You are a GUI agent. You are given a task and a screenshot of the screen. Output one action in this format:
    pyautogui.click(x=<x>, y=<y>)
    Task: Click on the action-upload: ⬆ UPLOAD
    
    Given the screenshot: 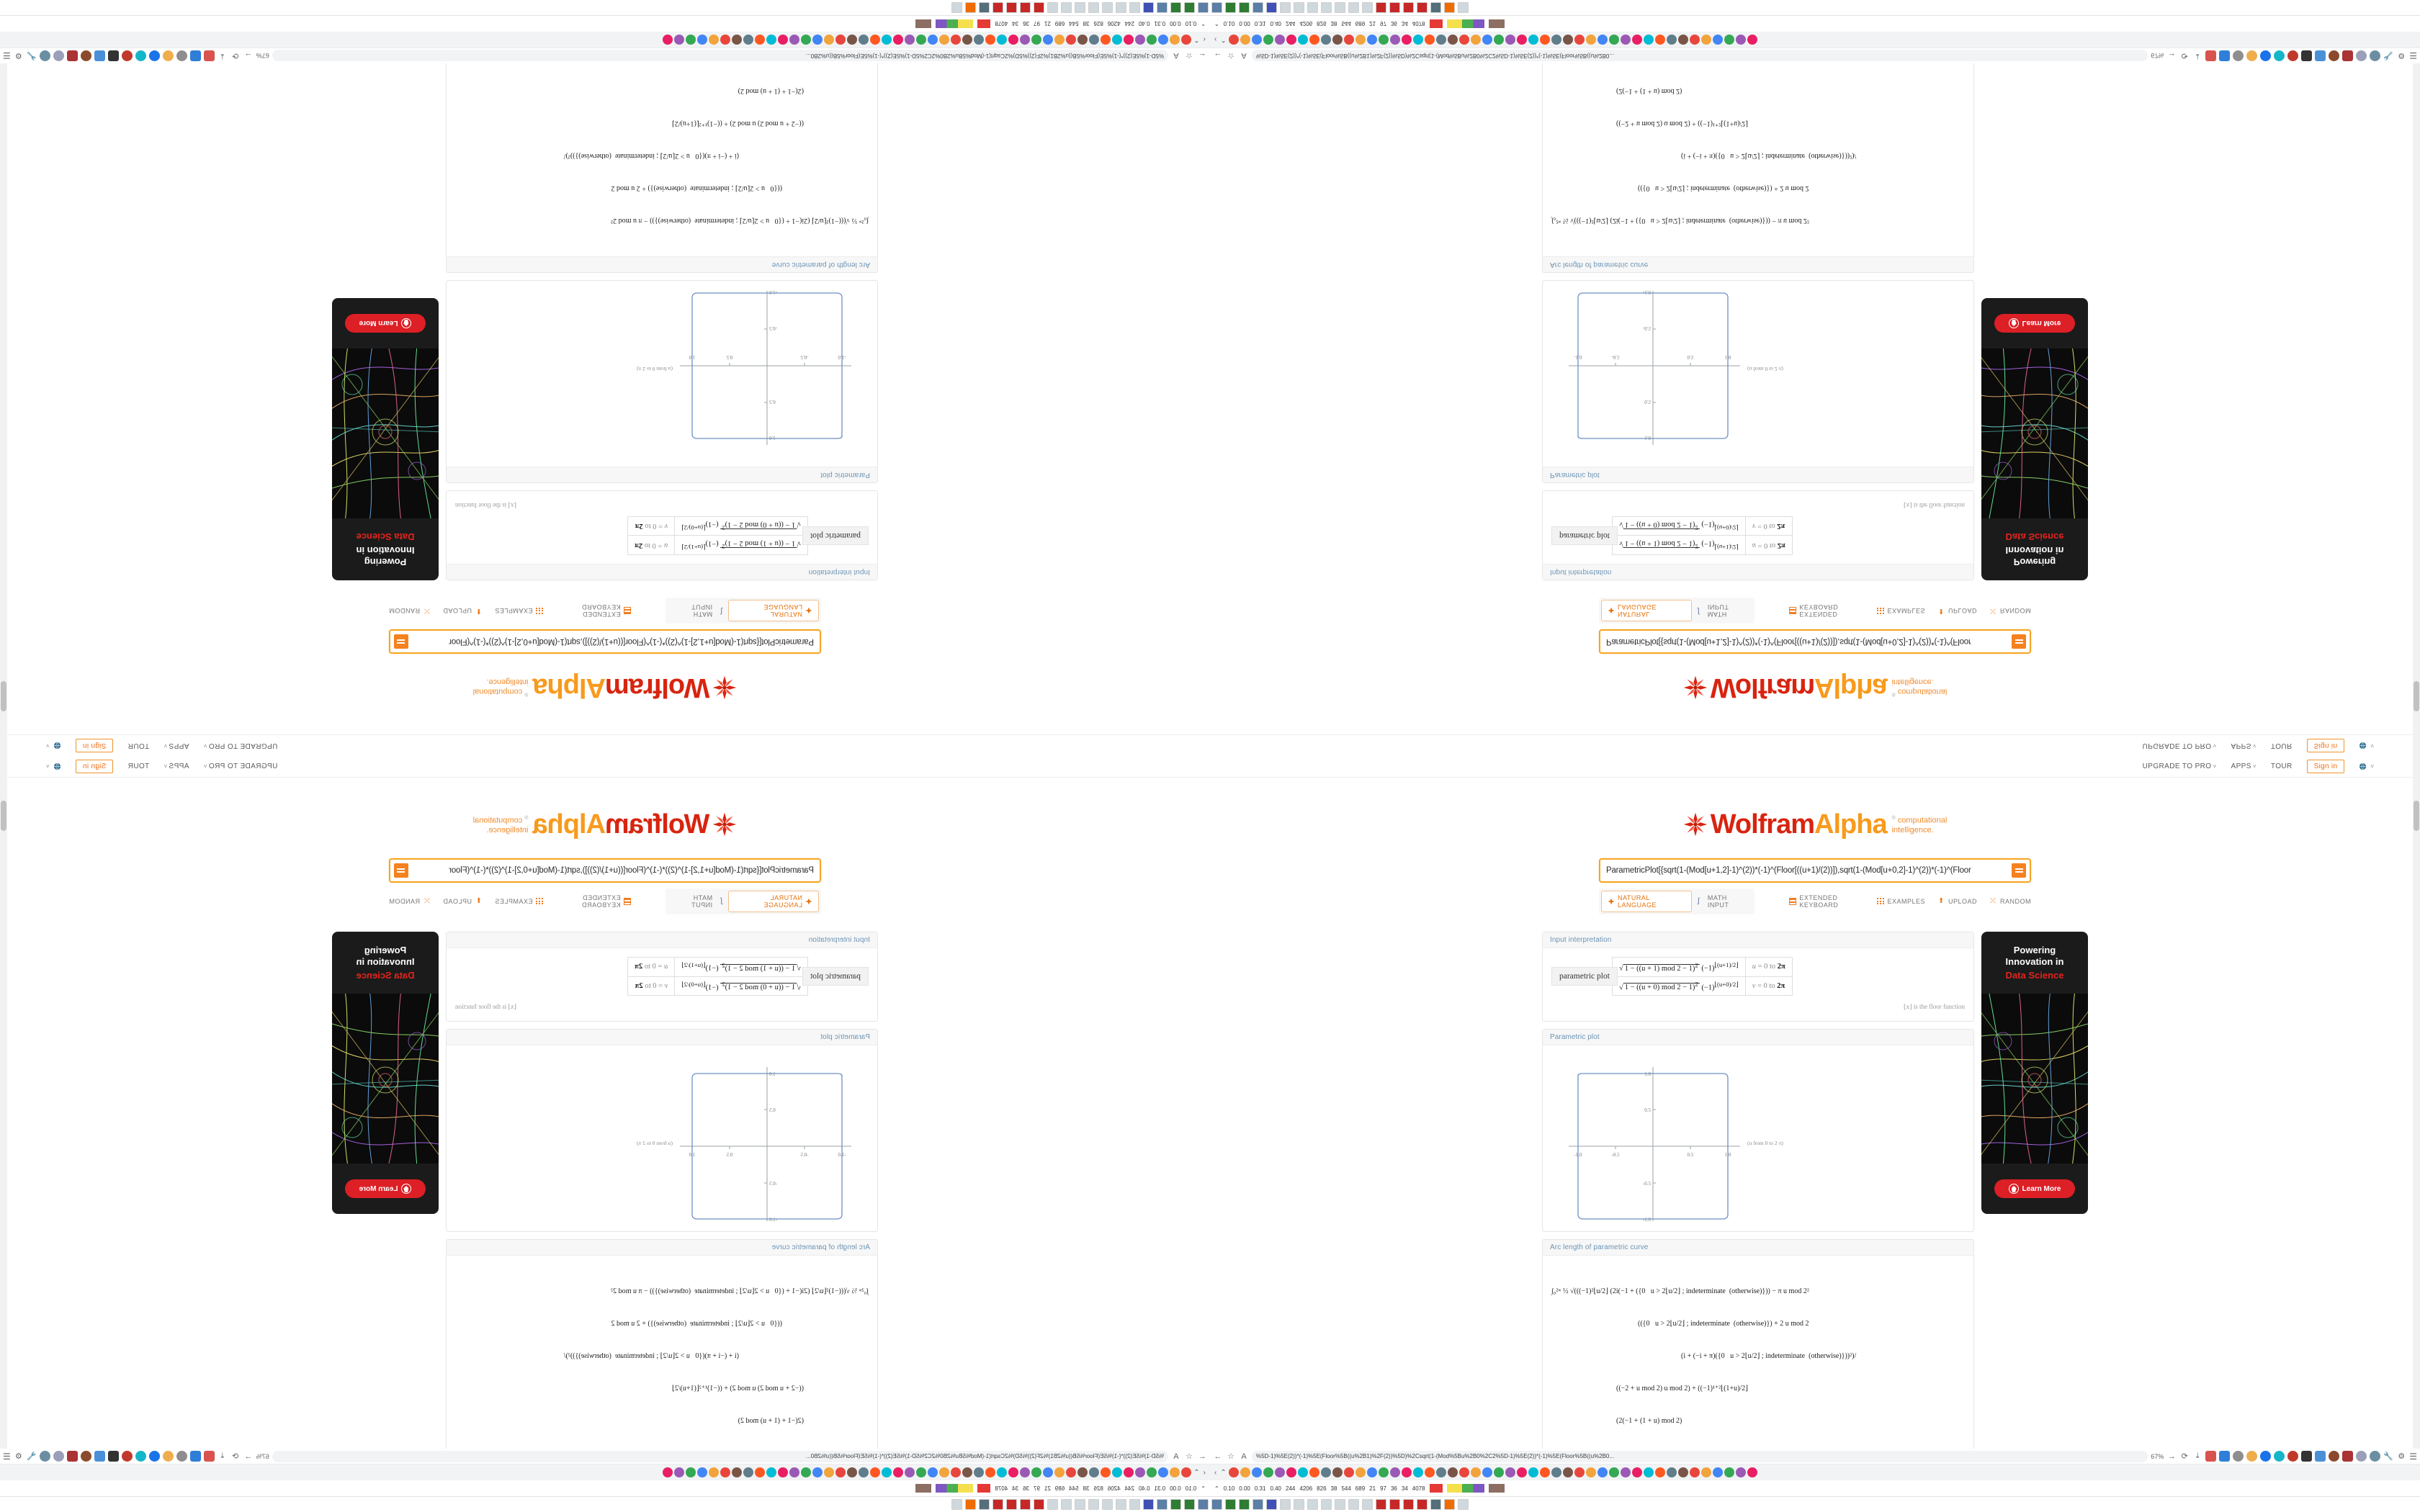 What is the action you would take?
    pyautogui.click(x=462, y=901)
    